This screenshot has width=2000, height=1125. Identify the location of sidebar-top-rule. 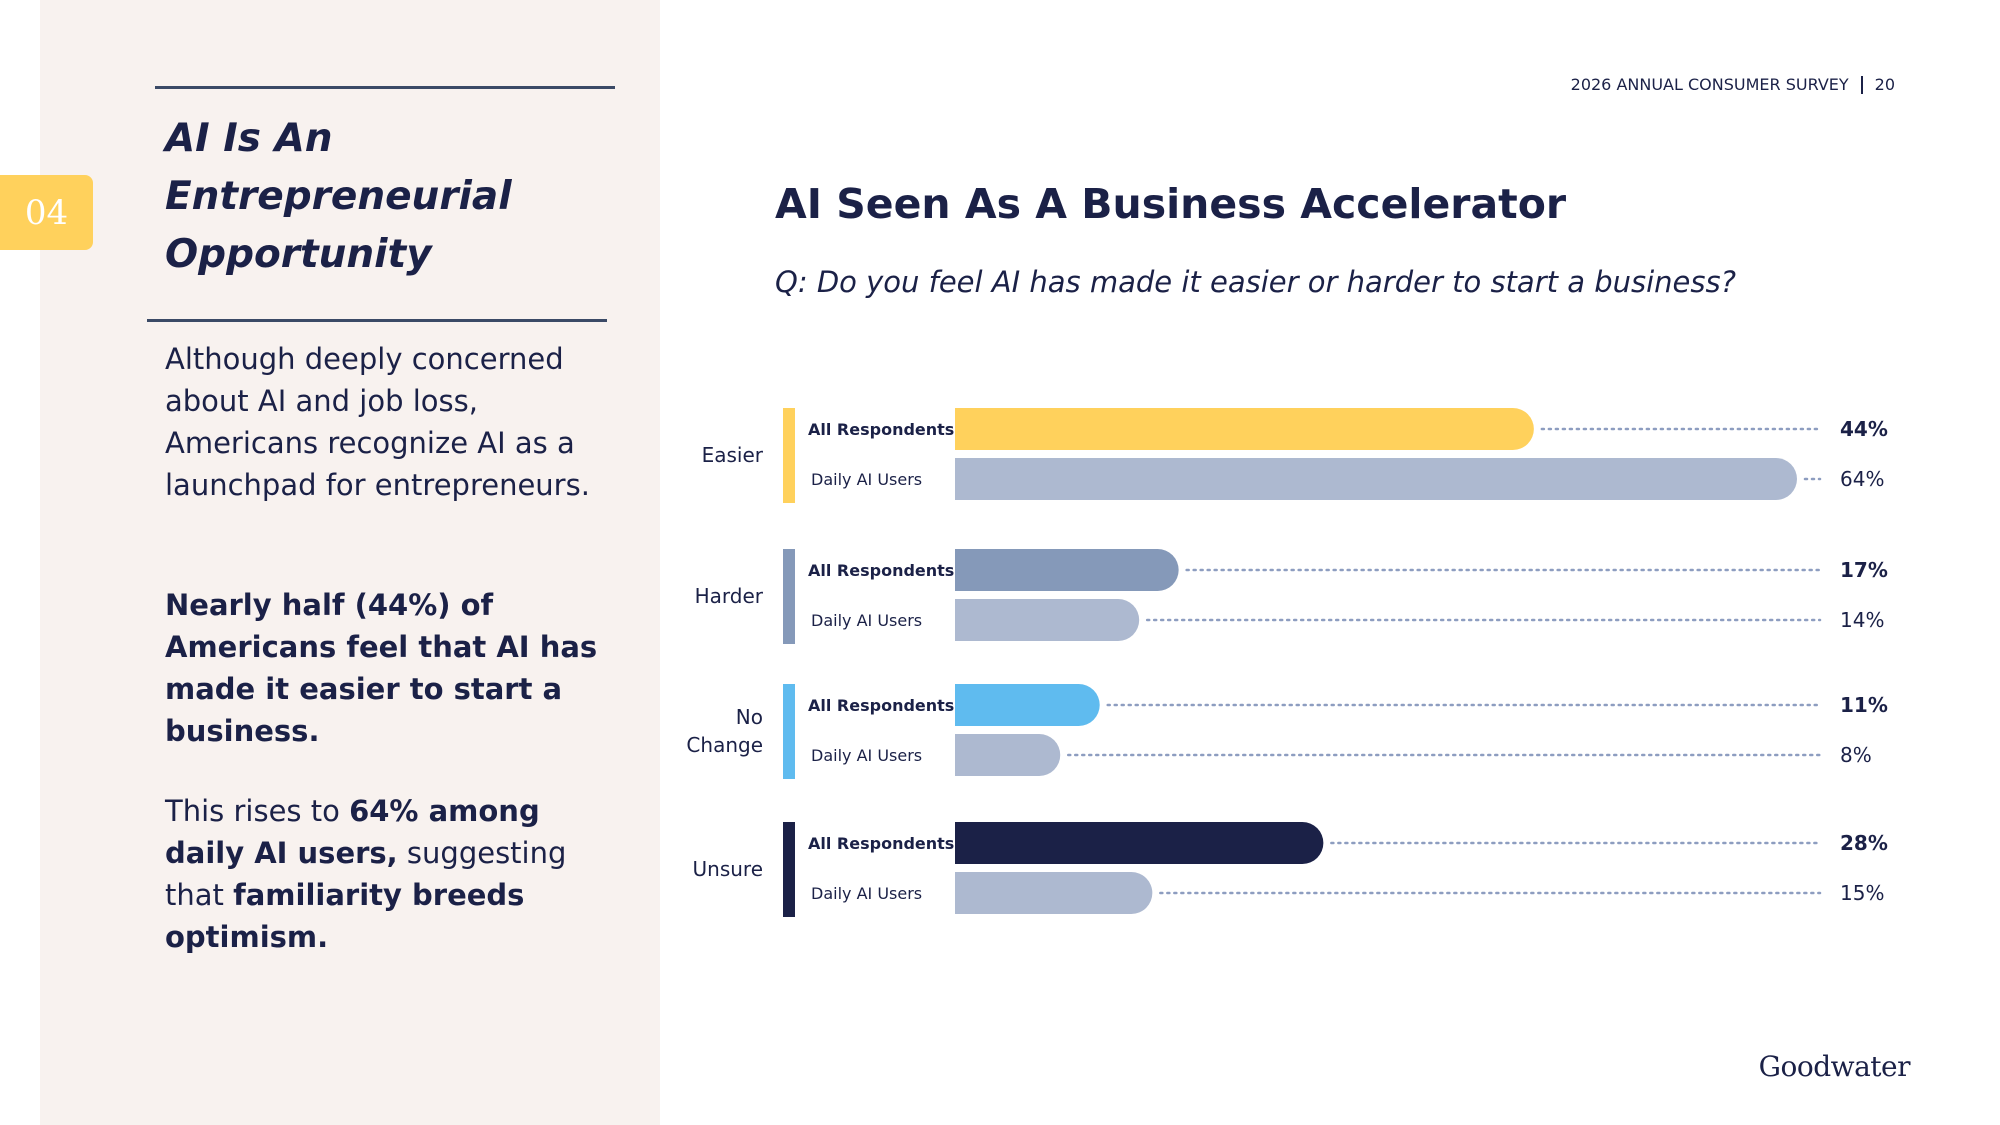
(385, 87).